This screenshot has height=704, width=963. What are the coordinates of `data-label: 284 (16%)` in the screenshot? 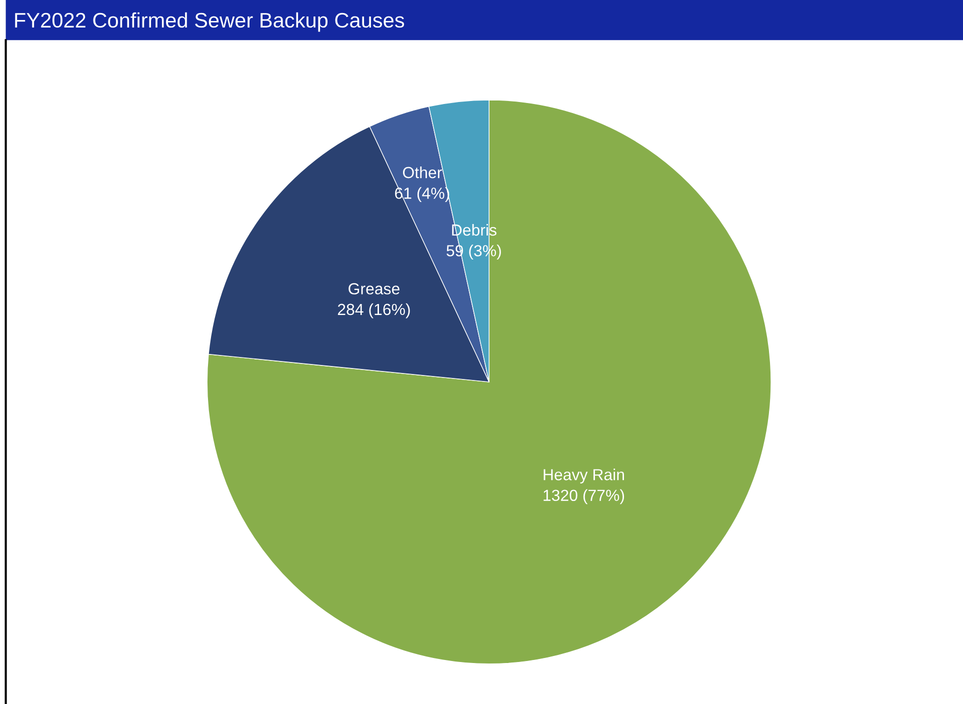 It's located at (374, 310).